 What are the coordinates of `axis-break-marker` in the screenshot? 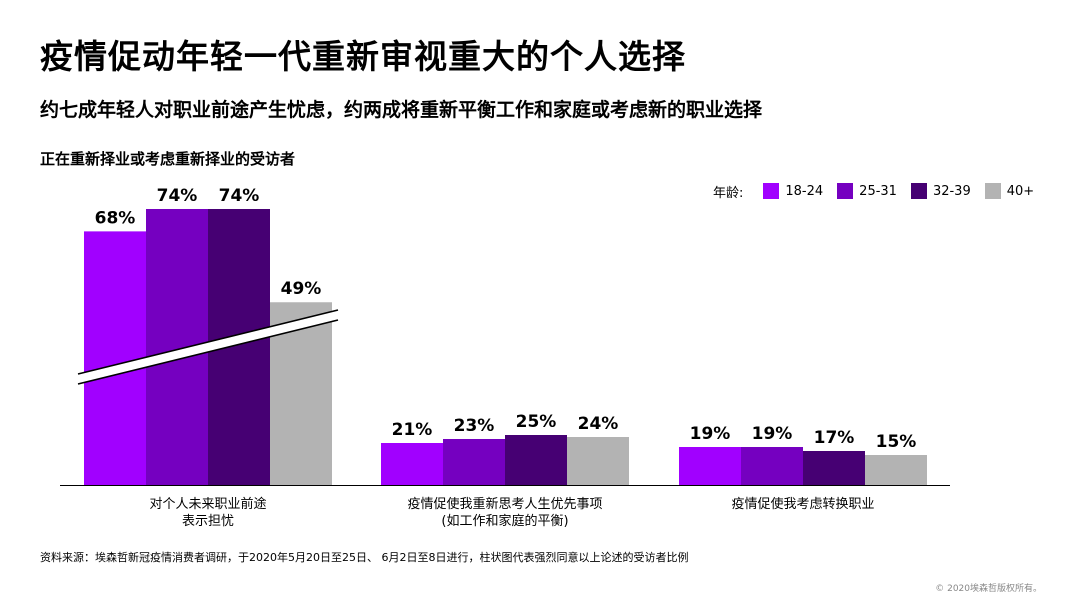 It's located at (208, 347).